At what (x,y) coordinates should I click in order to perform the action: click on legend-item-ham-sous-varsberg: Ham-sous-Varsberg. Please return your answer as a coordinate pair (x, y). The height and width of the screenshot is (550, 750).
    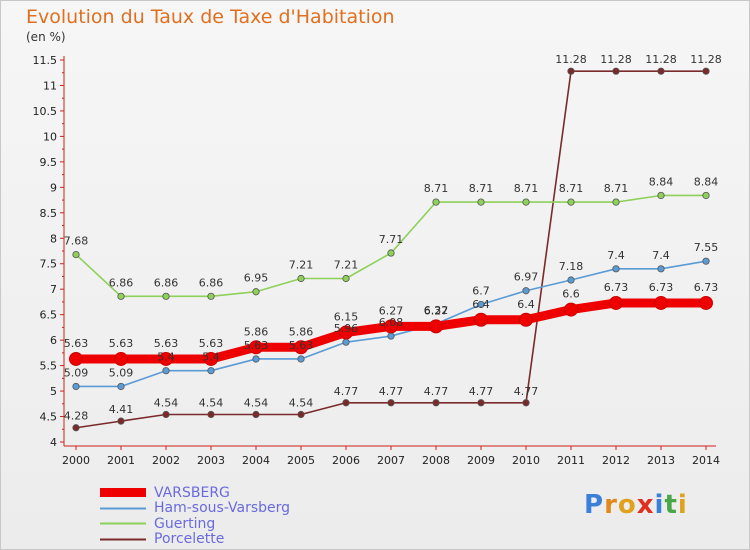
    Looking at the image, I should click on (195, 508).